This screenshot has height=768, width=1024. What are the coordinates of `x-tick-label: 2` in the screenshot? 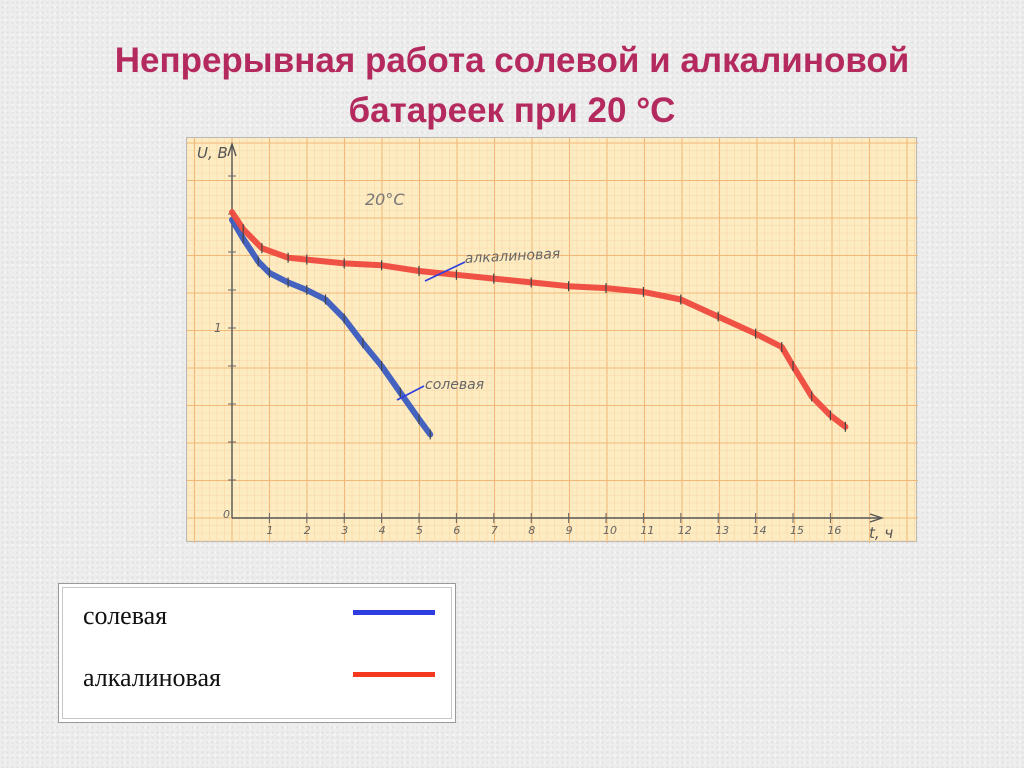 It's located at (307, 530).